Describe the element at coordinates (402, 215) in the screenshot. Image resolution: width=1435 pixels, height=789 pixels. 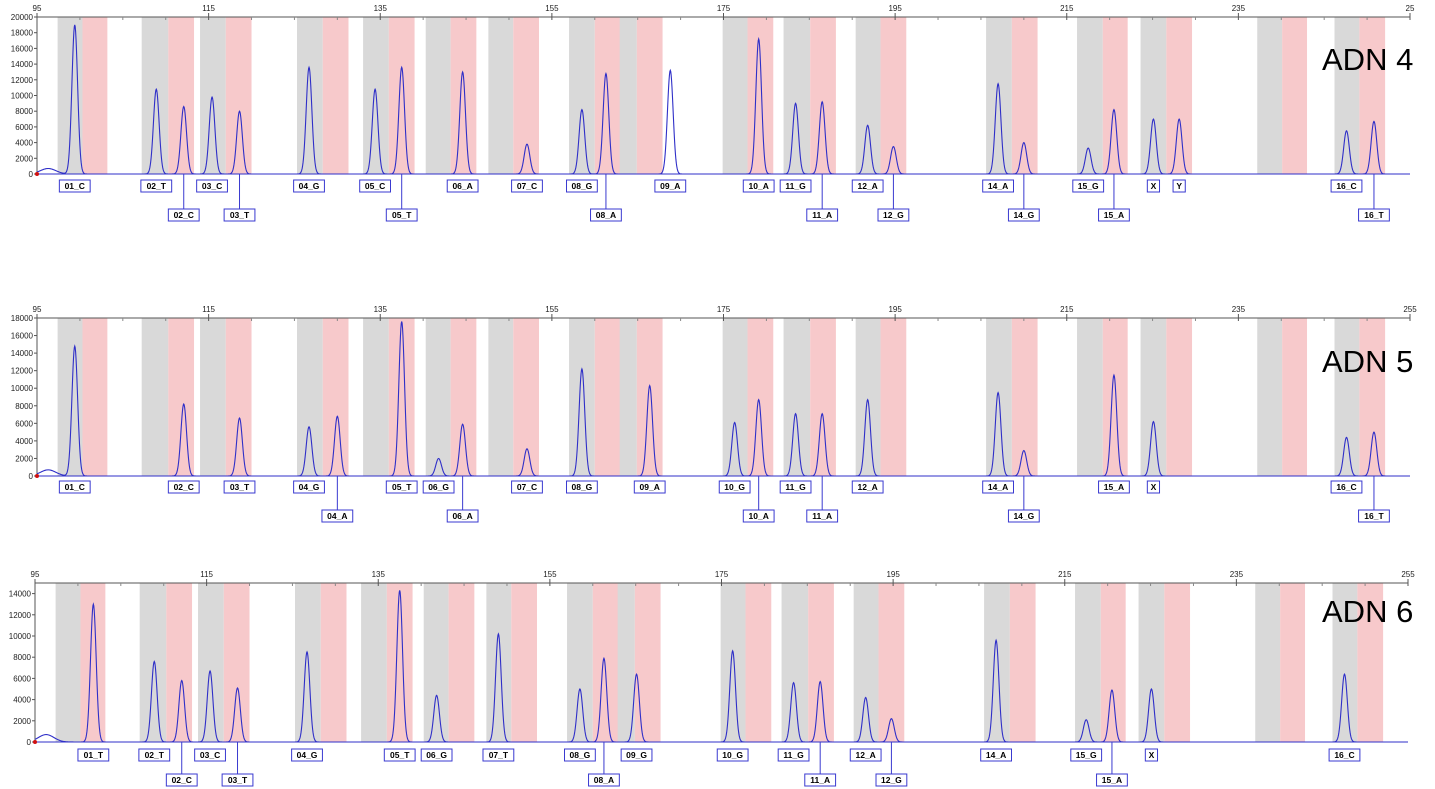
I see `allele-label-text: 05_T` at that location.